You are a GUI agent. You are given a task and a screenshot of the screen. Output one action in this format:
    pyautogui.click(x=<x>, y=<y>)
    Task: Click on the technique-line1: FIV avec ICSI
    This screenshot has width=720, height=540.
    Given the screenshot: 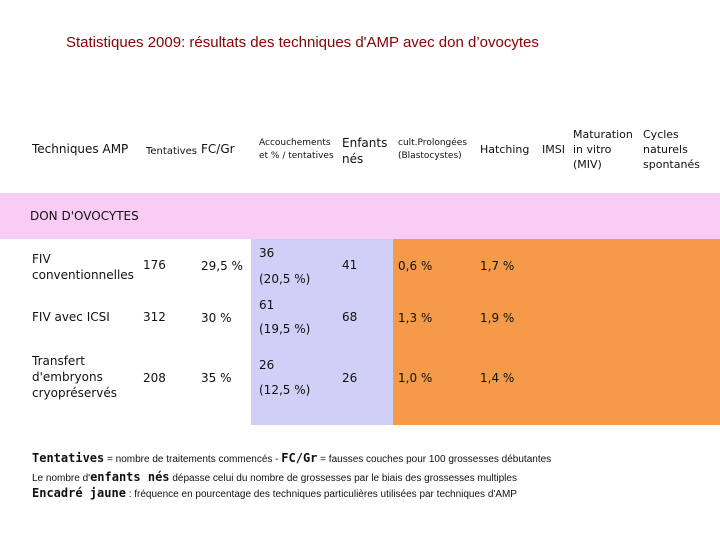 What is the action you would take?
    pyautogui.click(x=71, y=317)
    